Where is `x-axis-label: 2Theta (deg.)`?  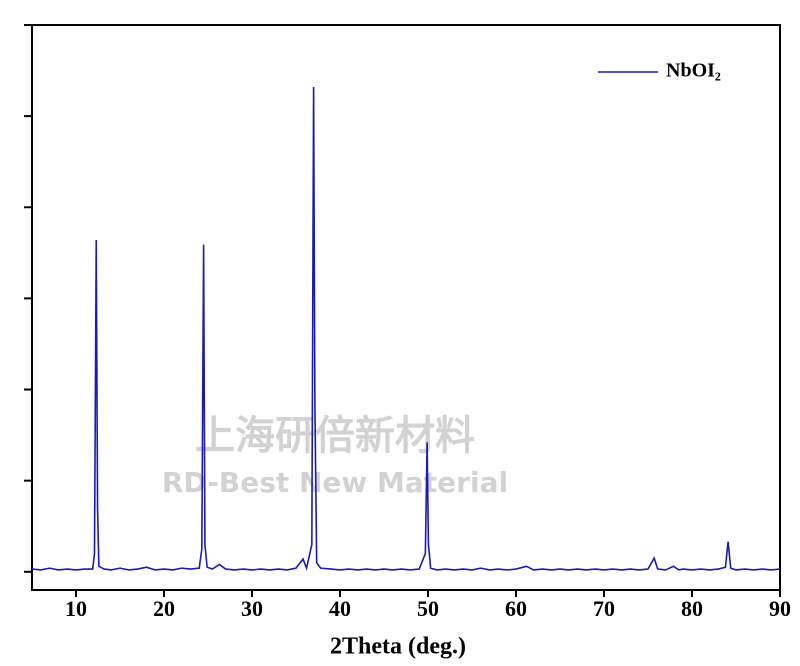 x-axis-label: 2Theta (deg.) is located at coordinates (398, 647).